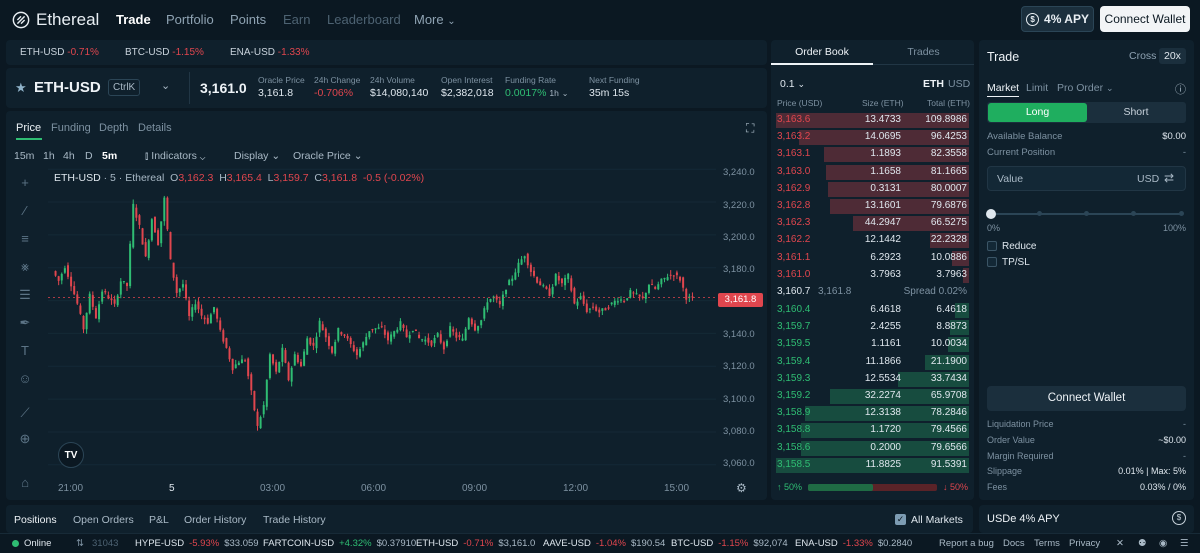  What do you see at coordinates (1086, 398) in the screenshot?
I see `connect-wallet-trade-button: Connect Wallet` at bounding box center [1086, 398].